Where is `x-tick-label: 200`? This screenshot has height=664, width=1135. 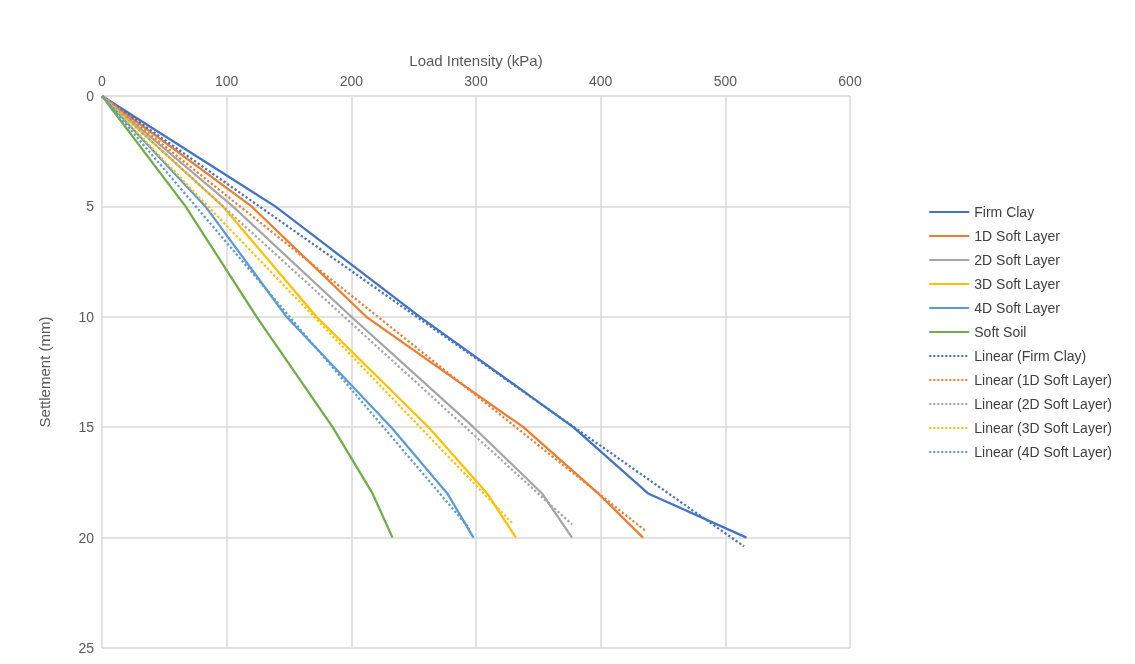 x-tick-label: 200 is located at coordinates (351, 81).